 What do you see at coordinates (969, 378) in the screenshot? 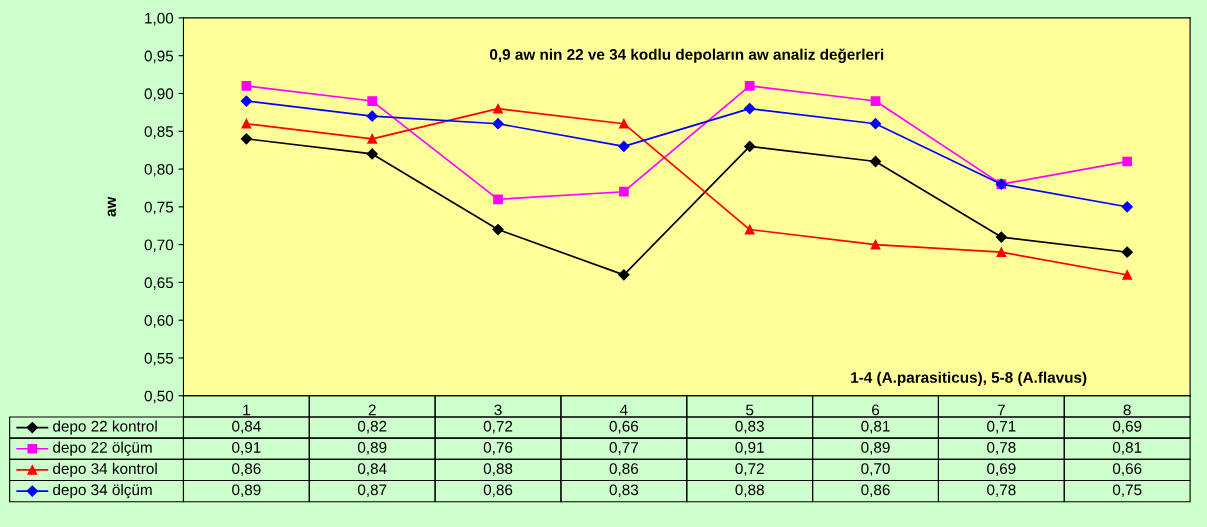
I see `annotation: 1-4 (A.parasiticus), 5-8 (A.flavus)` at bounding box center [969, 378].